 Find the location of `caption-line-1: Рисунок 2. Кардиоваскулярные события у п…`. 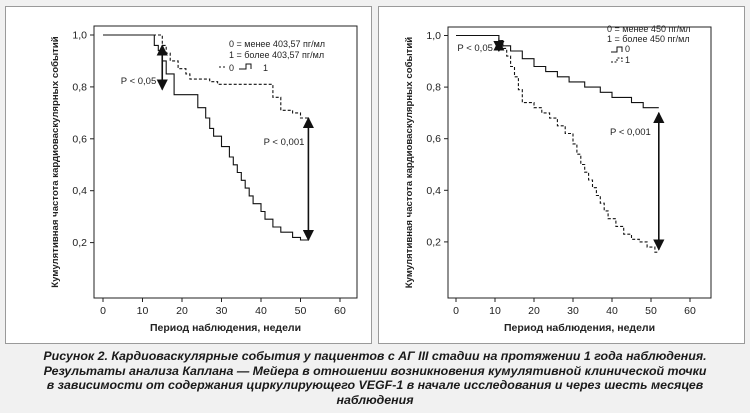

caption-line-1: Рисунок 2. Кардиоваскулярные события у п… is located at coordinates (375, 356).